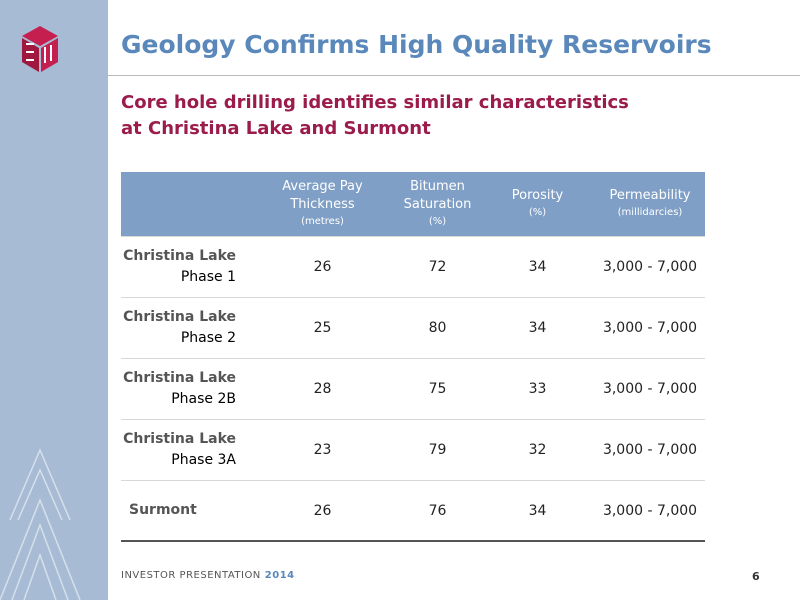 The width and height of the screenshot is (800, 604). What do you see at coordinates (40, 49) in the screenshot?
I see `logo` at bounding box center [40, 49].